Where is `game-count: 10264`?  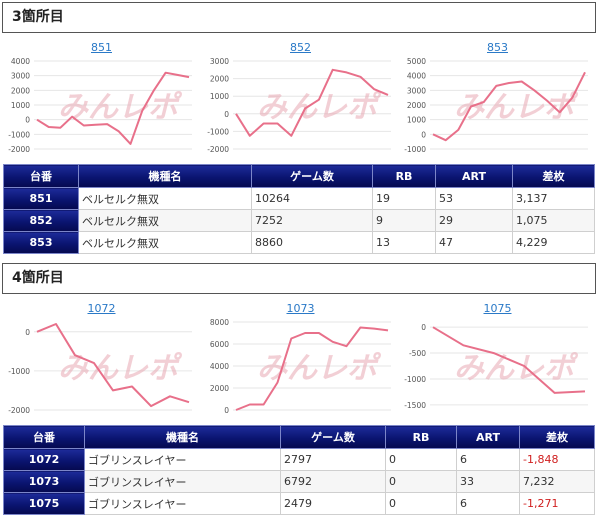 game-count: 10264 is located at coordinates (312, 198).